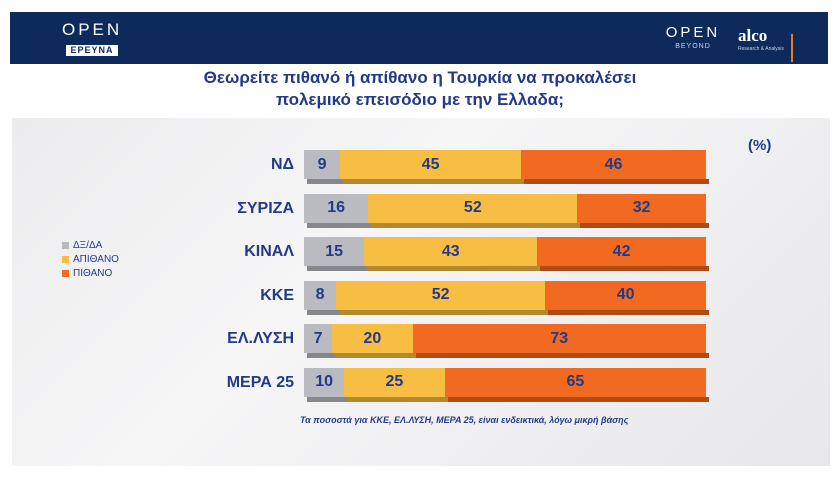  Describe the element at coordinates (93, 273) in the screenshot. I see `legend-label: ΠΙΘΑΝΟ` at that location.